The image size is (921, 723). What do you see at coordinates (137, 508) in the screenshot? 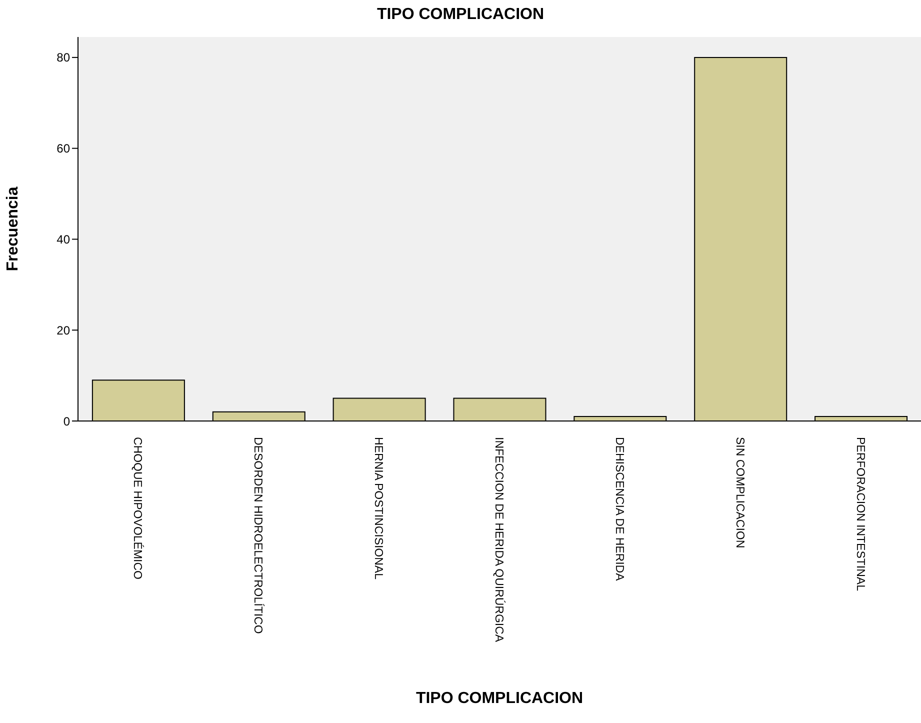
I see `x-tick-label: CHOQUE HIPOVOLÉMICO` at bounding box center [137, 508].